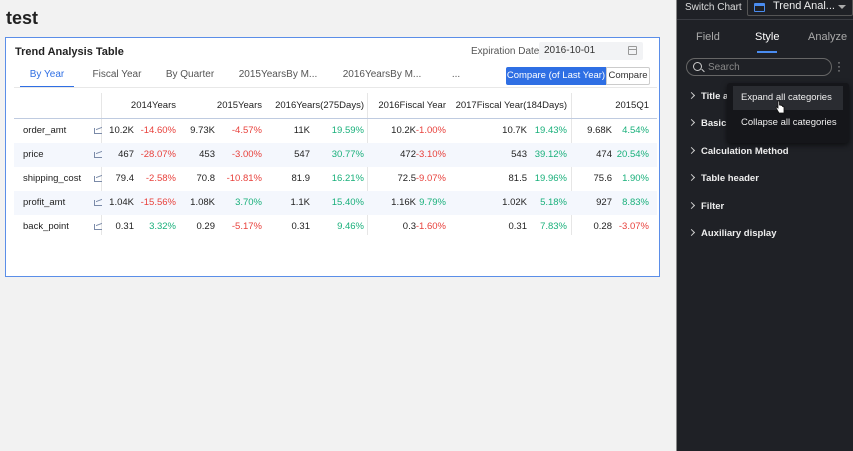 The image size is (853, 451). I want to click on compare-last-year-button: Compare (of Last Year), so click(556, 76).